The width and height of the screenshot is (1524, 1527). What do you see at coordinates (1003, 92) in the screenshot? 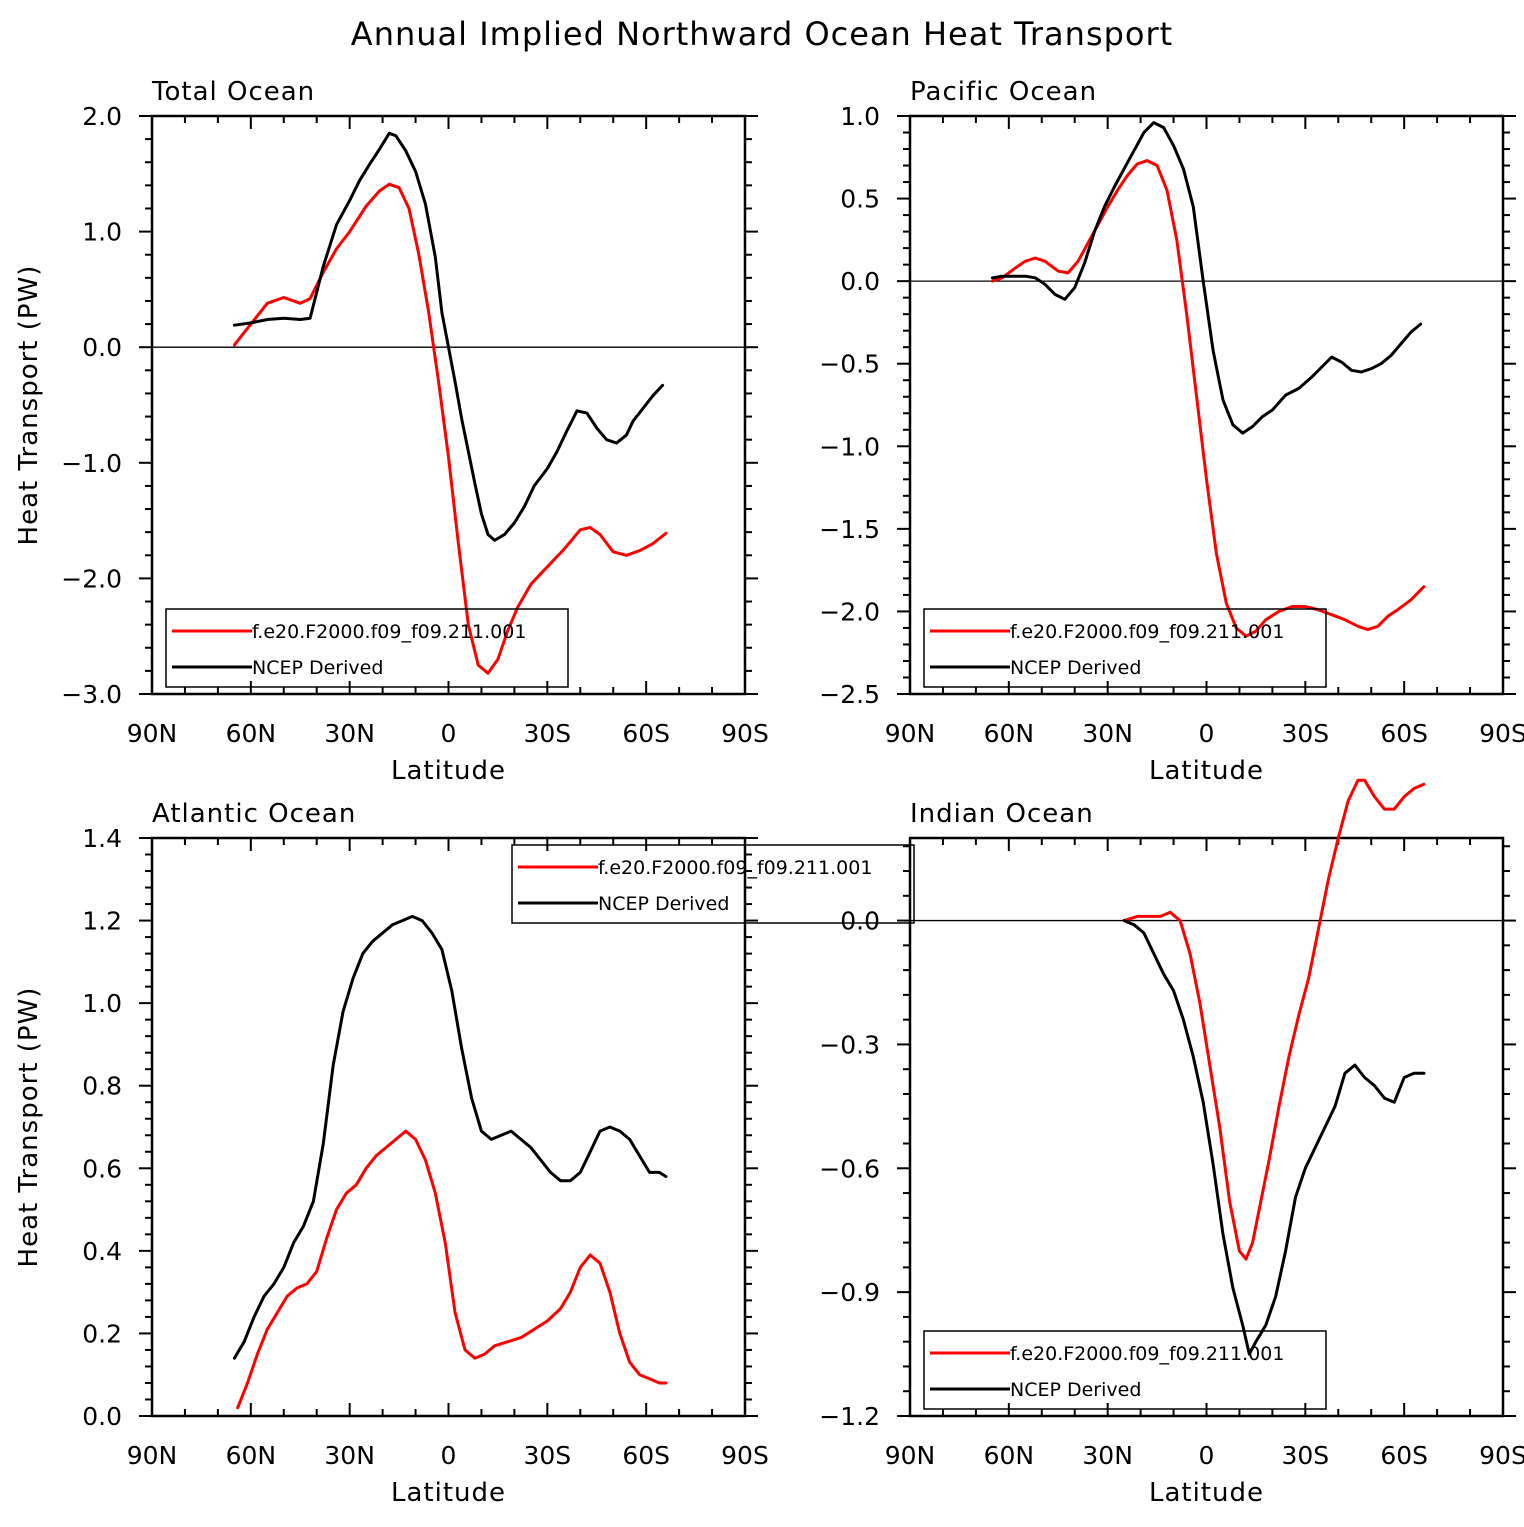
I see `panel-title: Pacific Ocean` at bounding box center [1003, 92].